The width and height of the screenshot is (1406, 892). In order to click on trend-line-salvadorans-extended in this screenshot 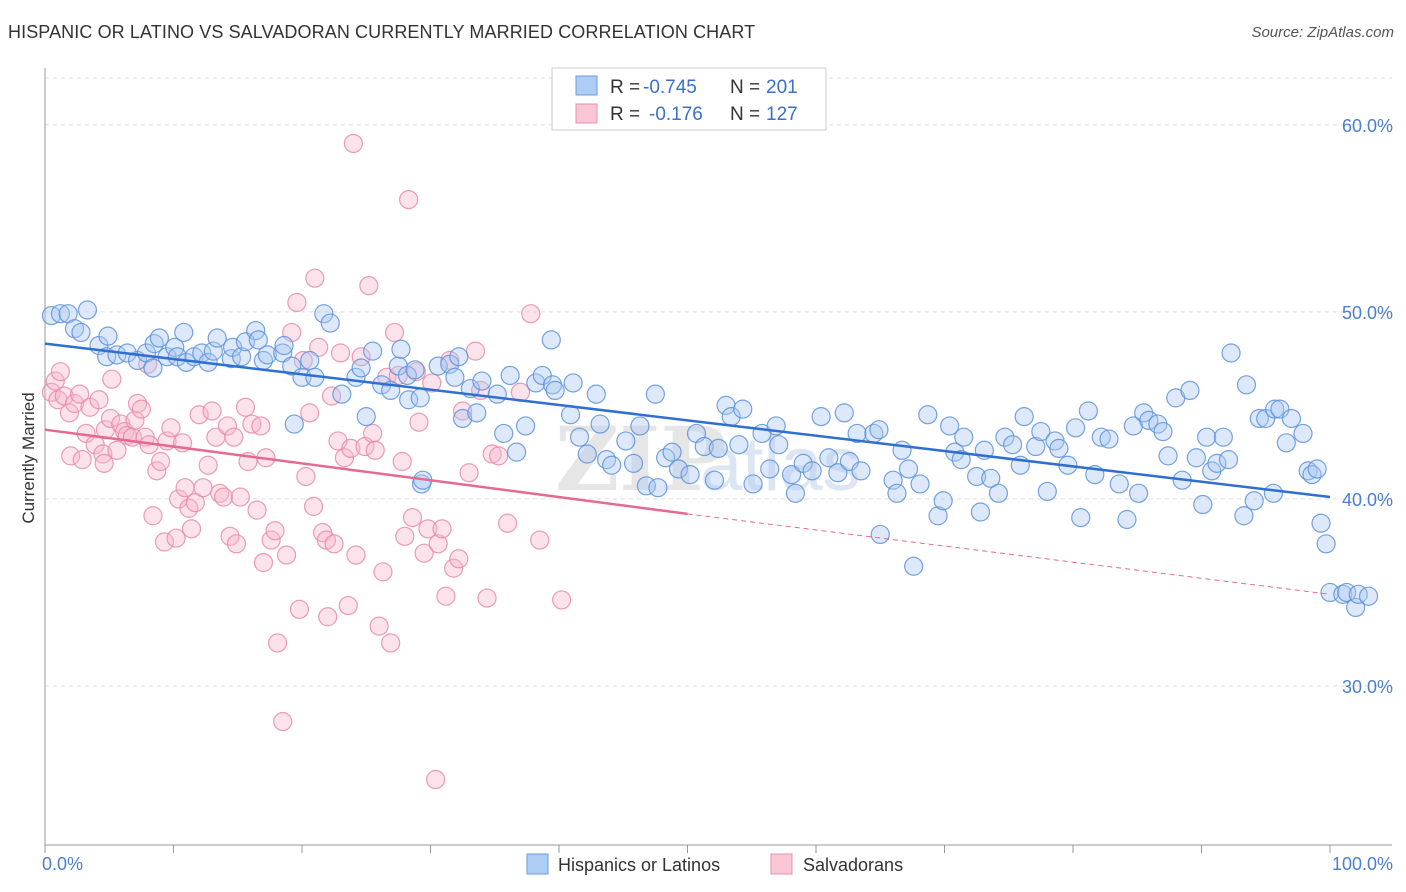, I will do `click(1009, 554)`.